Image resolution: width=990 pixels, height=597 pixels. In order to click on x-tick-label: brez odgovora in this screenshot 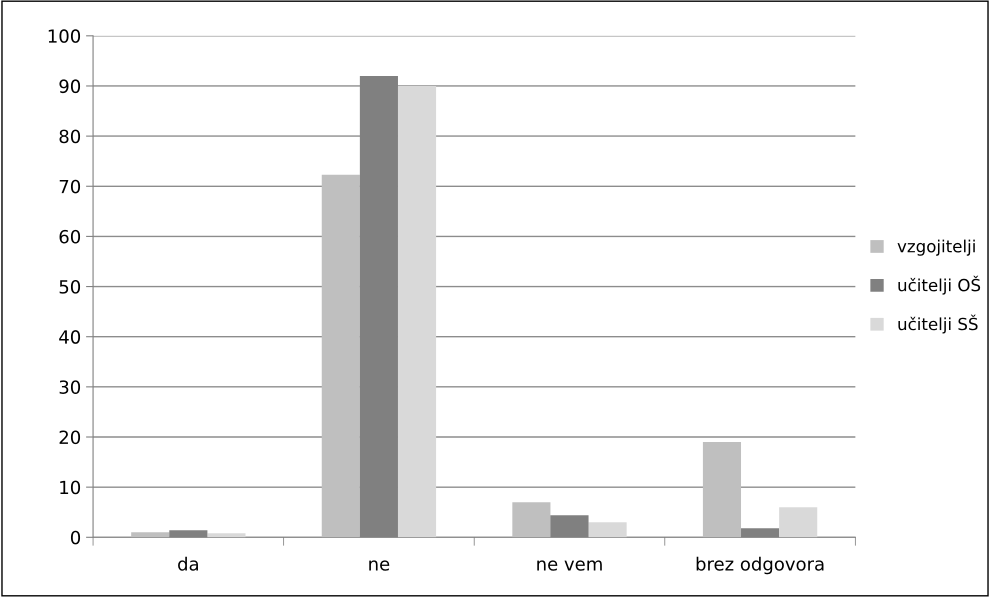, I will do `click(760, 565)`.